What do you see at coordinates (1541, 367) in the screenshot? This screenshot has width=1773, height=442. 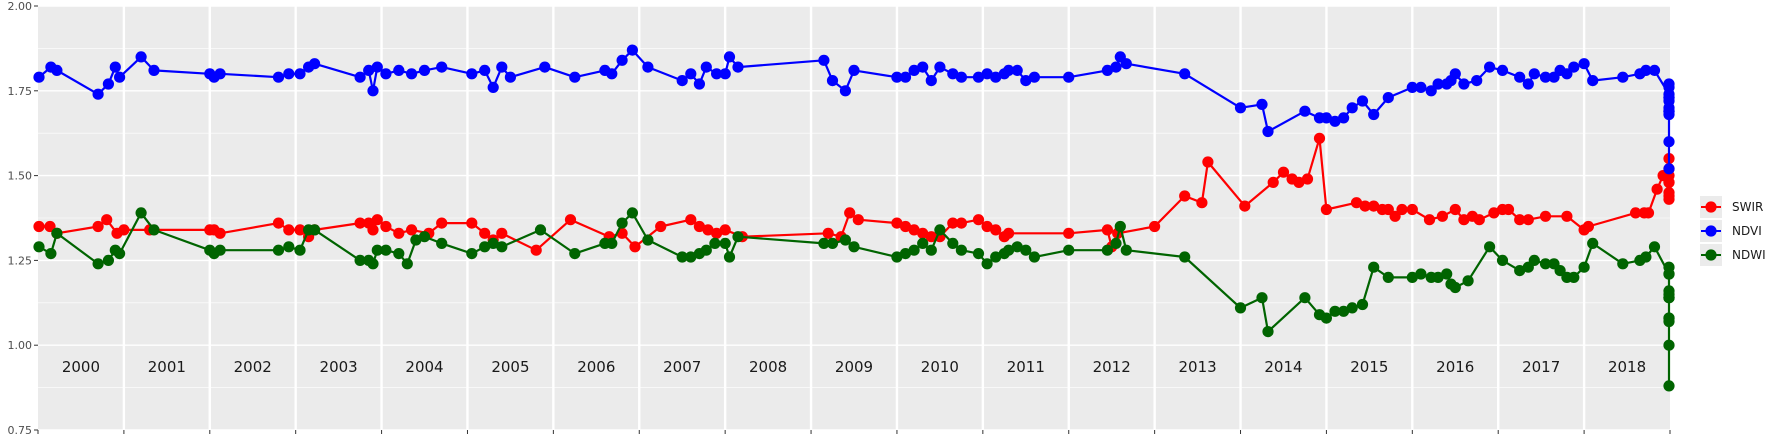 I see `year-label: 2017` at bounding box center [1541, 367].